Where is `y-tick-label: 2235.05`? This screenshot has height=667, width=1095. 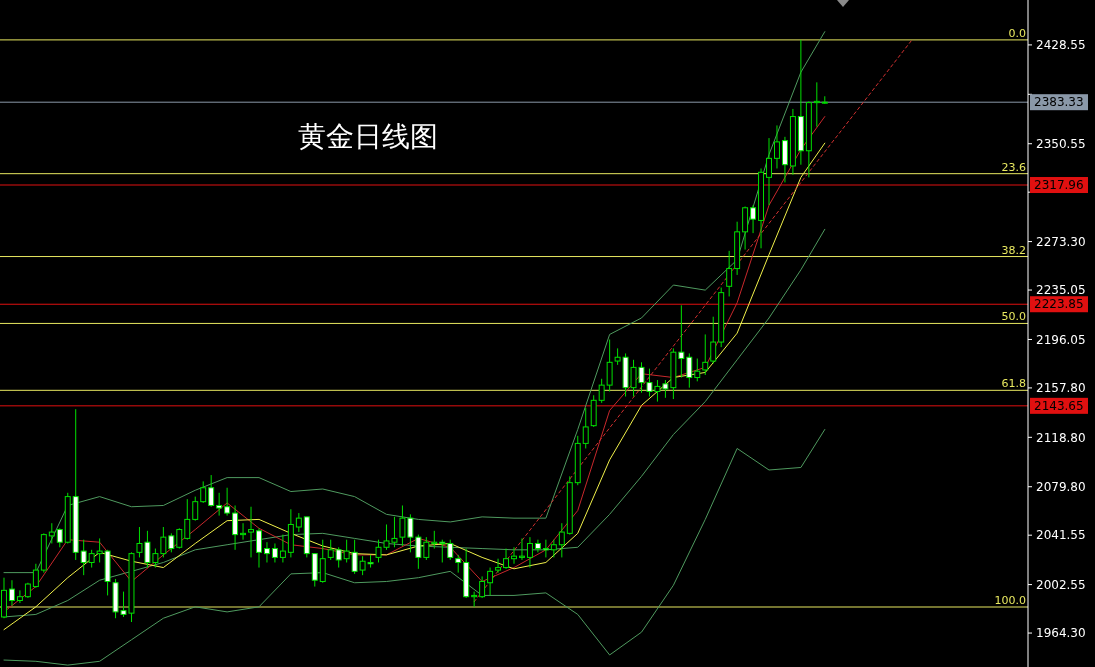 y-tick-label: 2235.05 is located at coordinates (1061, 290).